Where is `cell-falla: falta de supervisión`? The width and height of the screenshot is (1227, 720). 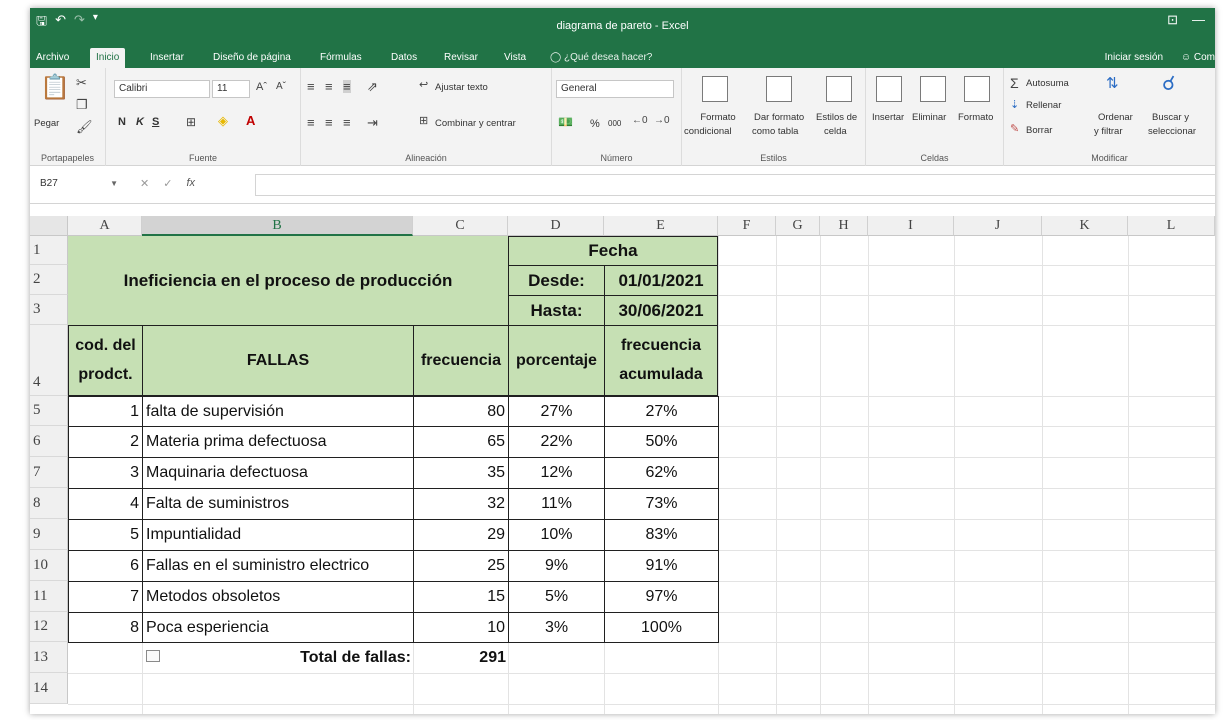
cell-falla: falta de supervisión is located at coordinates (278, 411).